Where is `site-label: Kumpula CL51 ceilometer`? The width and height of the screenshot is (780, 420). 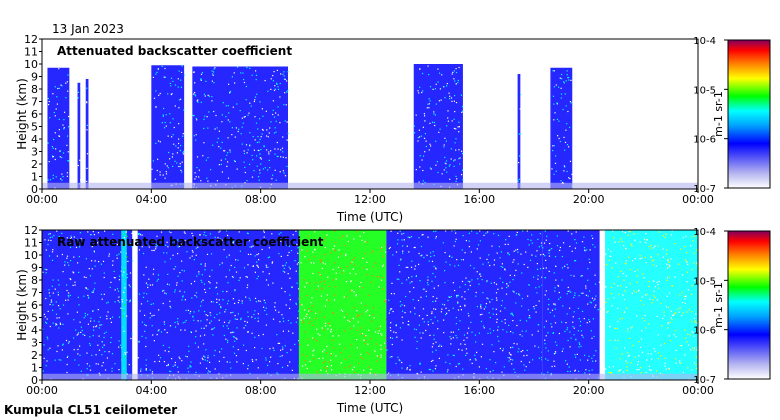
site-label: Kumpula CL51 ceilometer is located at coordinates (90, 410).